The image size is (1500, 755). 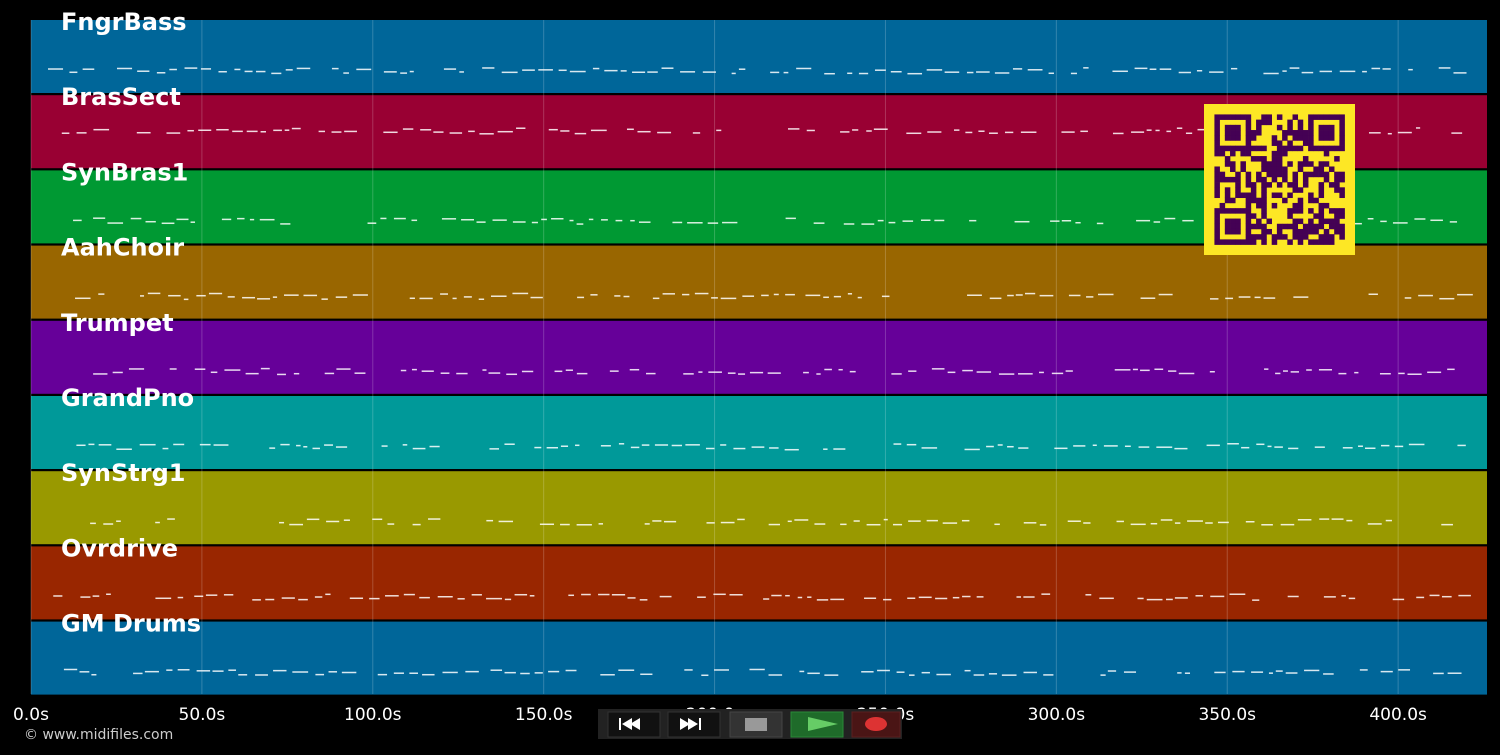 I want to click on track: FngrBass, so click(x=759, y=50).